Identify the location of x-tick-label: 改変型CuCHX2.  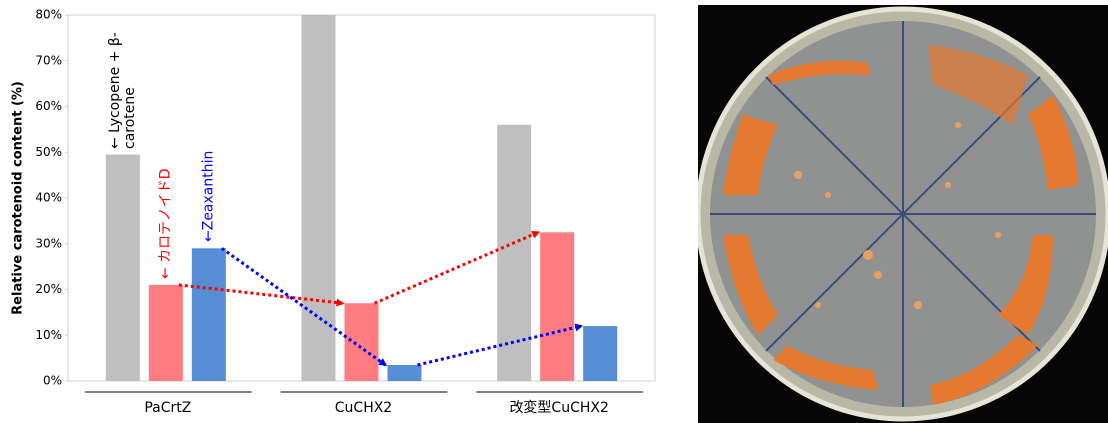
(558, 407).